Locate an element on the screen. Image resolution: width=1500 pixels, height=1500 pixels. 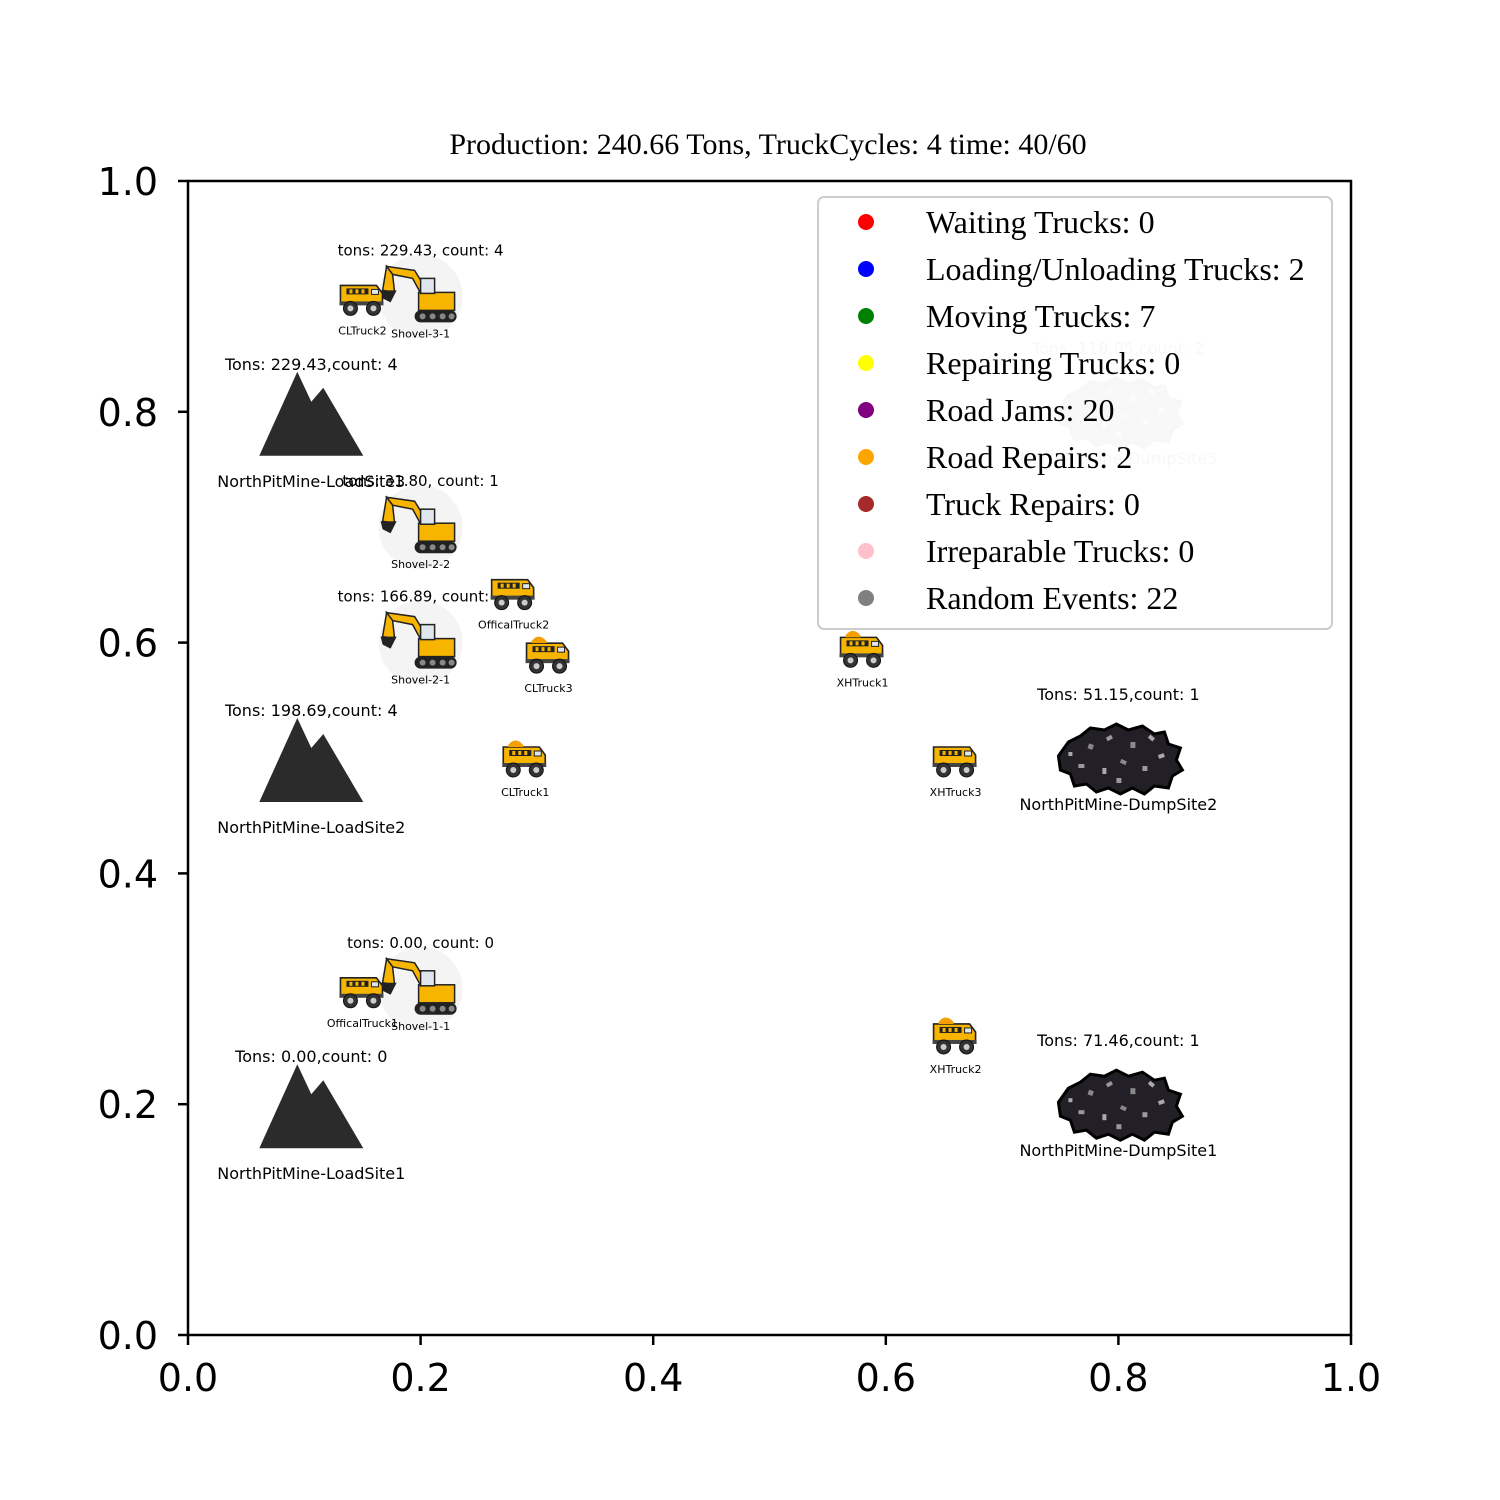
legend-item: Loading/Unloading Trucks: 2 is located at coordinates (1081, 269).